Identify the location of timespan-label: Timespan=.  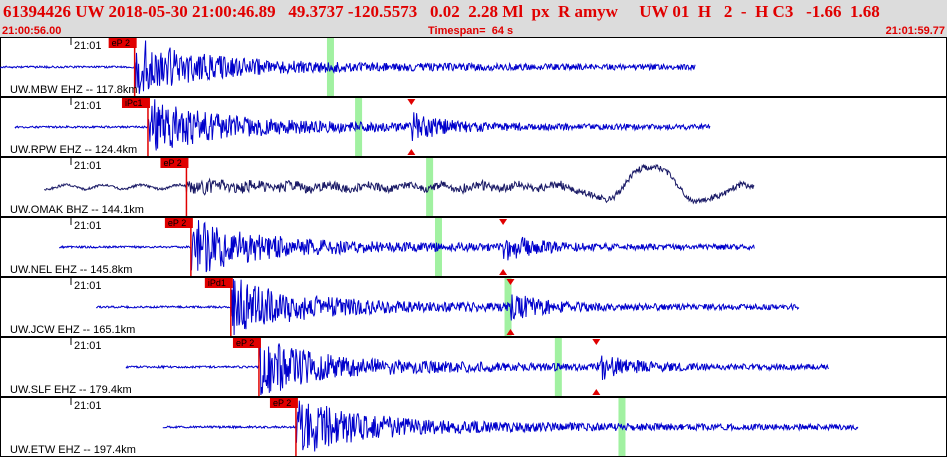
(457, 31).